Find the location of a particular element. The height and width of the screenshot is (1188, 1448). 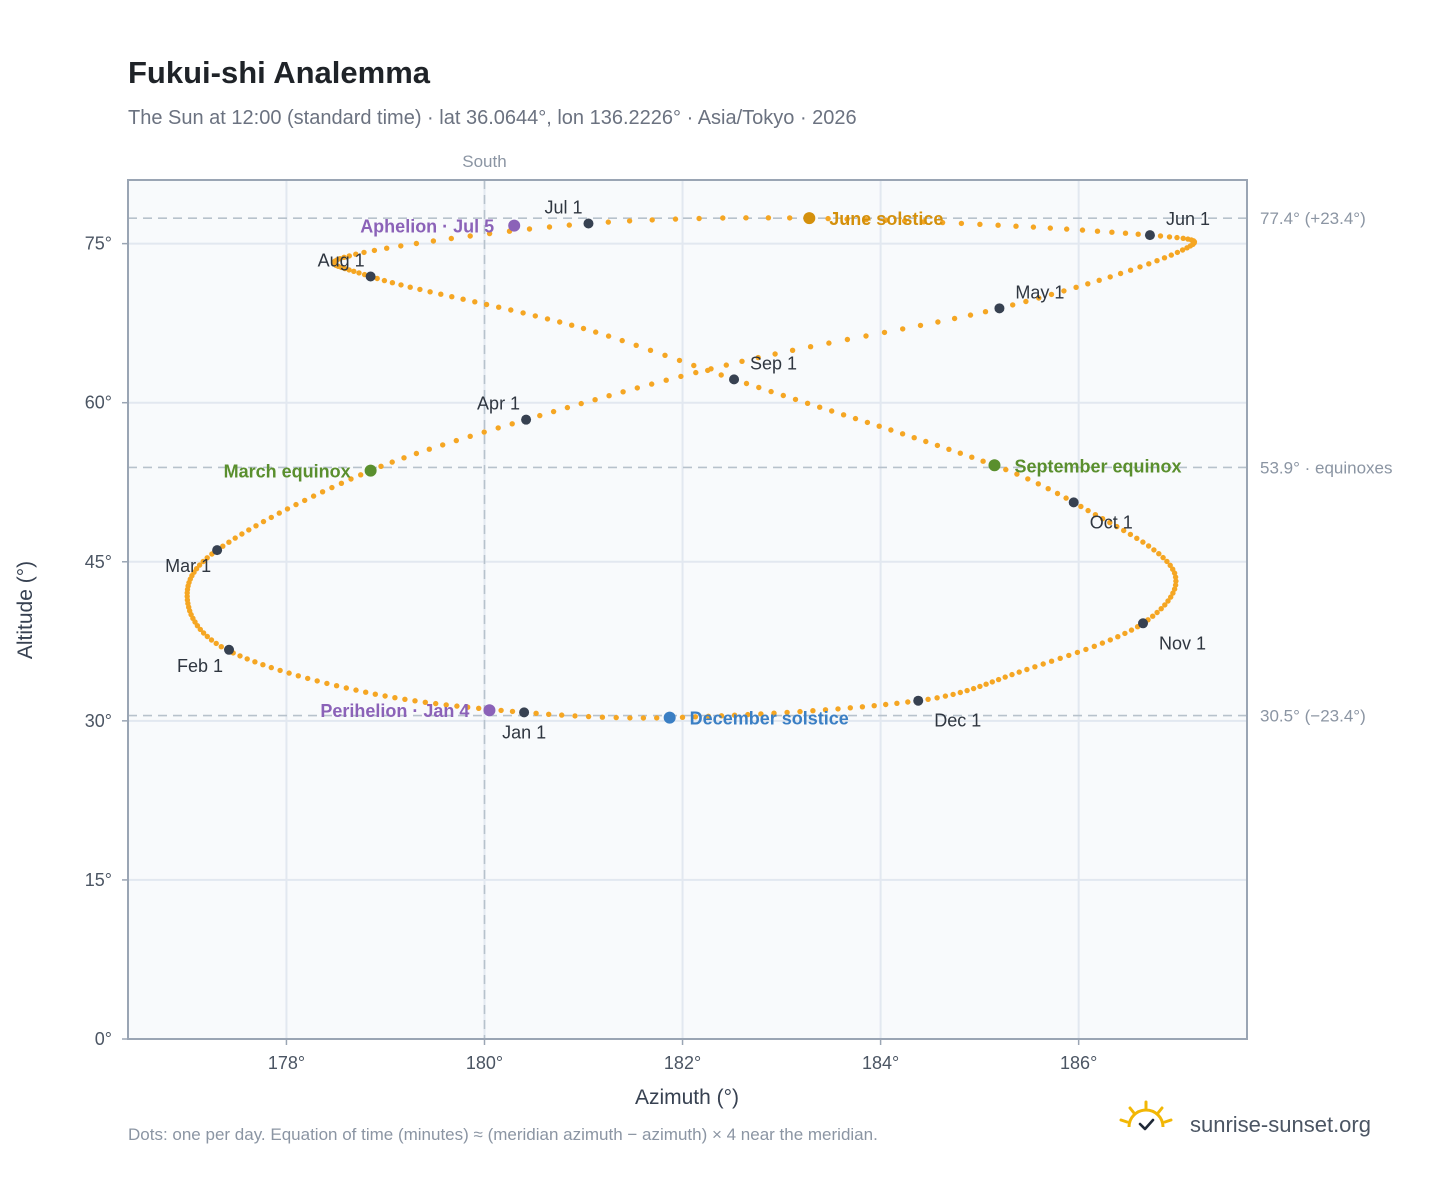

sun-logo-icon is located at coordinates (1146, 1115).